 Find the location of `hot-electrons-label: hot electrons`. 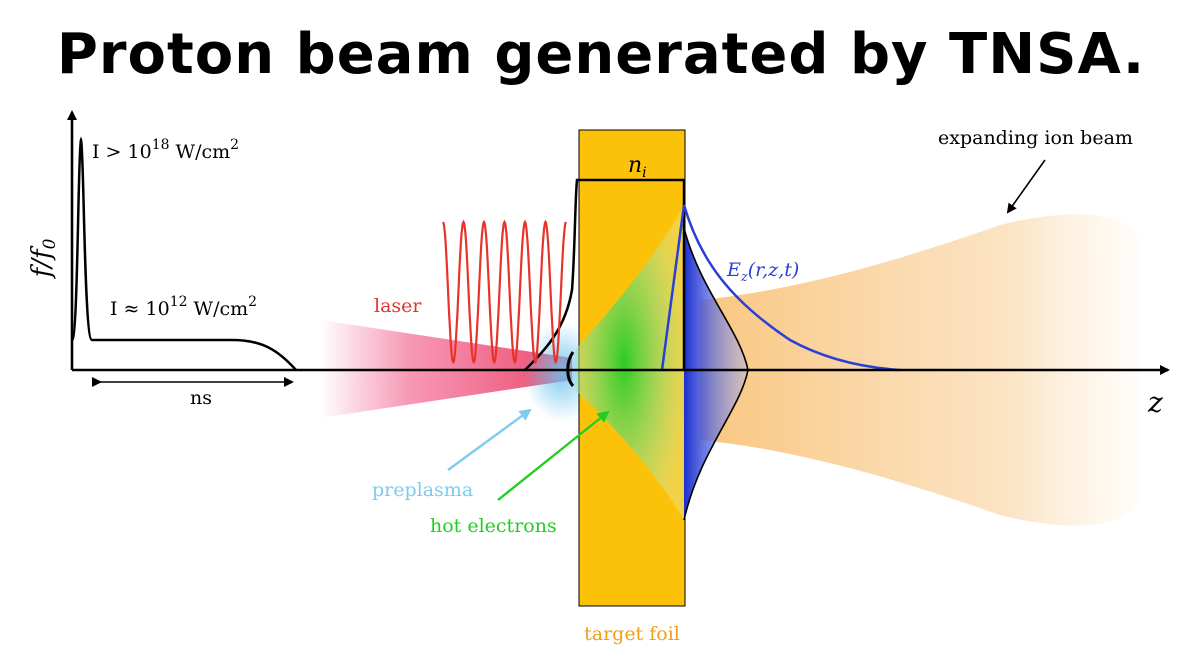

hot-electrons-label: hot electrons is located at coordinates (493, 526).